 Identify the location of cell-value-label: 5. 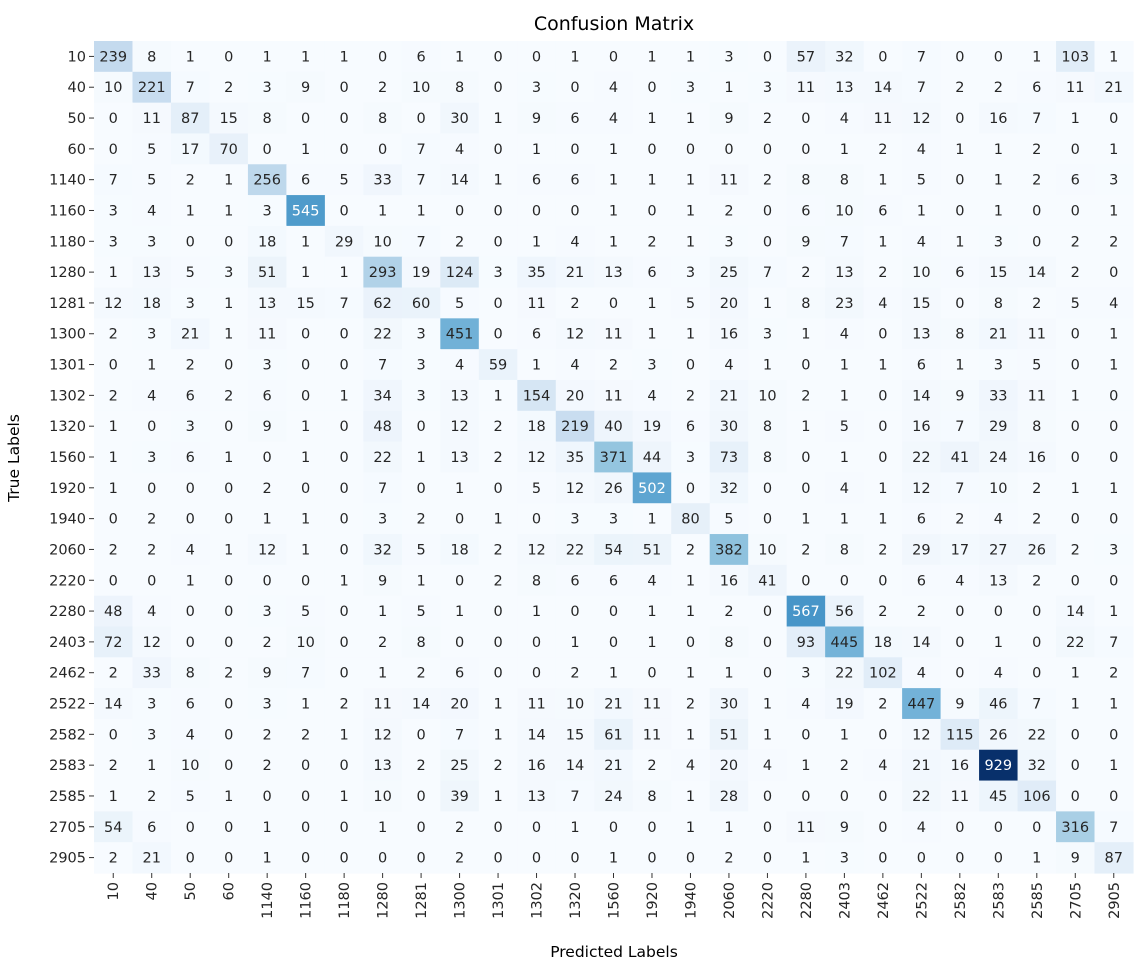
(1036, 366).